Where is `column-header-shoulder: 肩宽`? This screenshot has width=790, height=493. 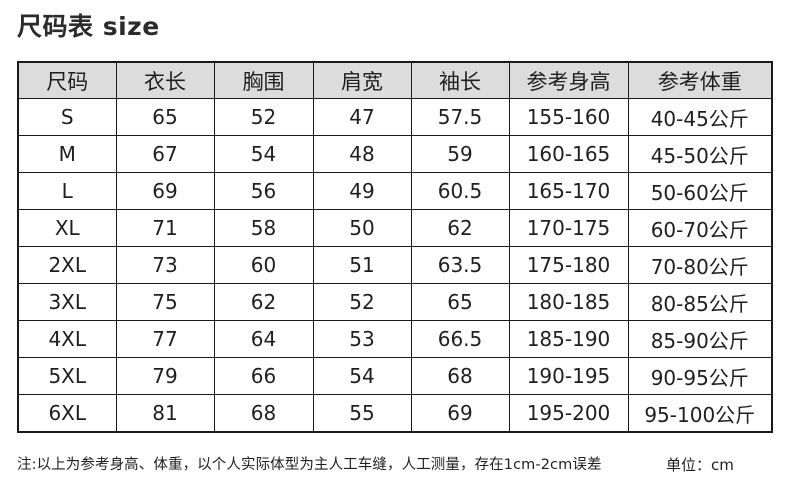 column-header-shoulder: 肩宽 is located at coordinates (362, 80).